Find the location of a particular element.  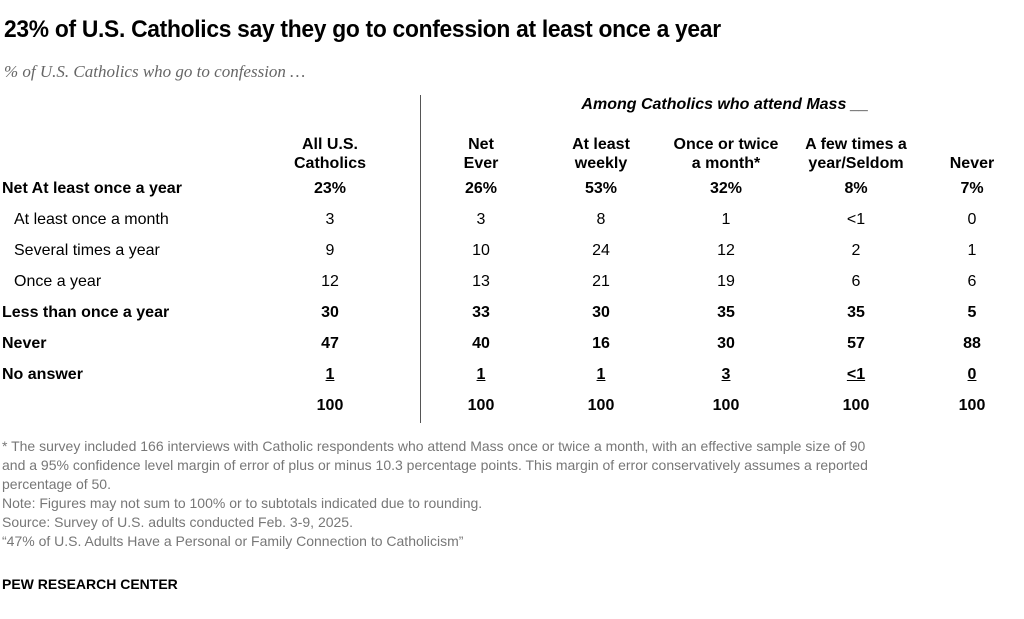

row-label: Several times a year is located at coordinates (87, 250).